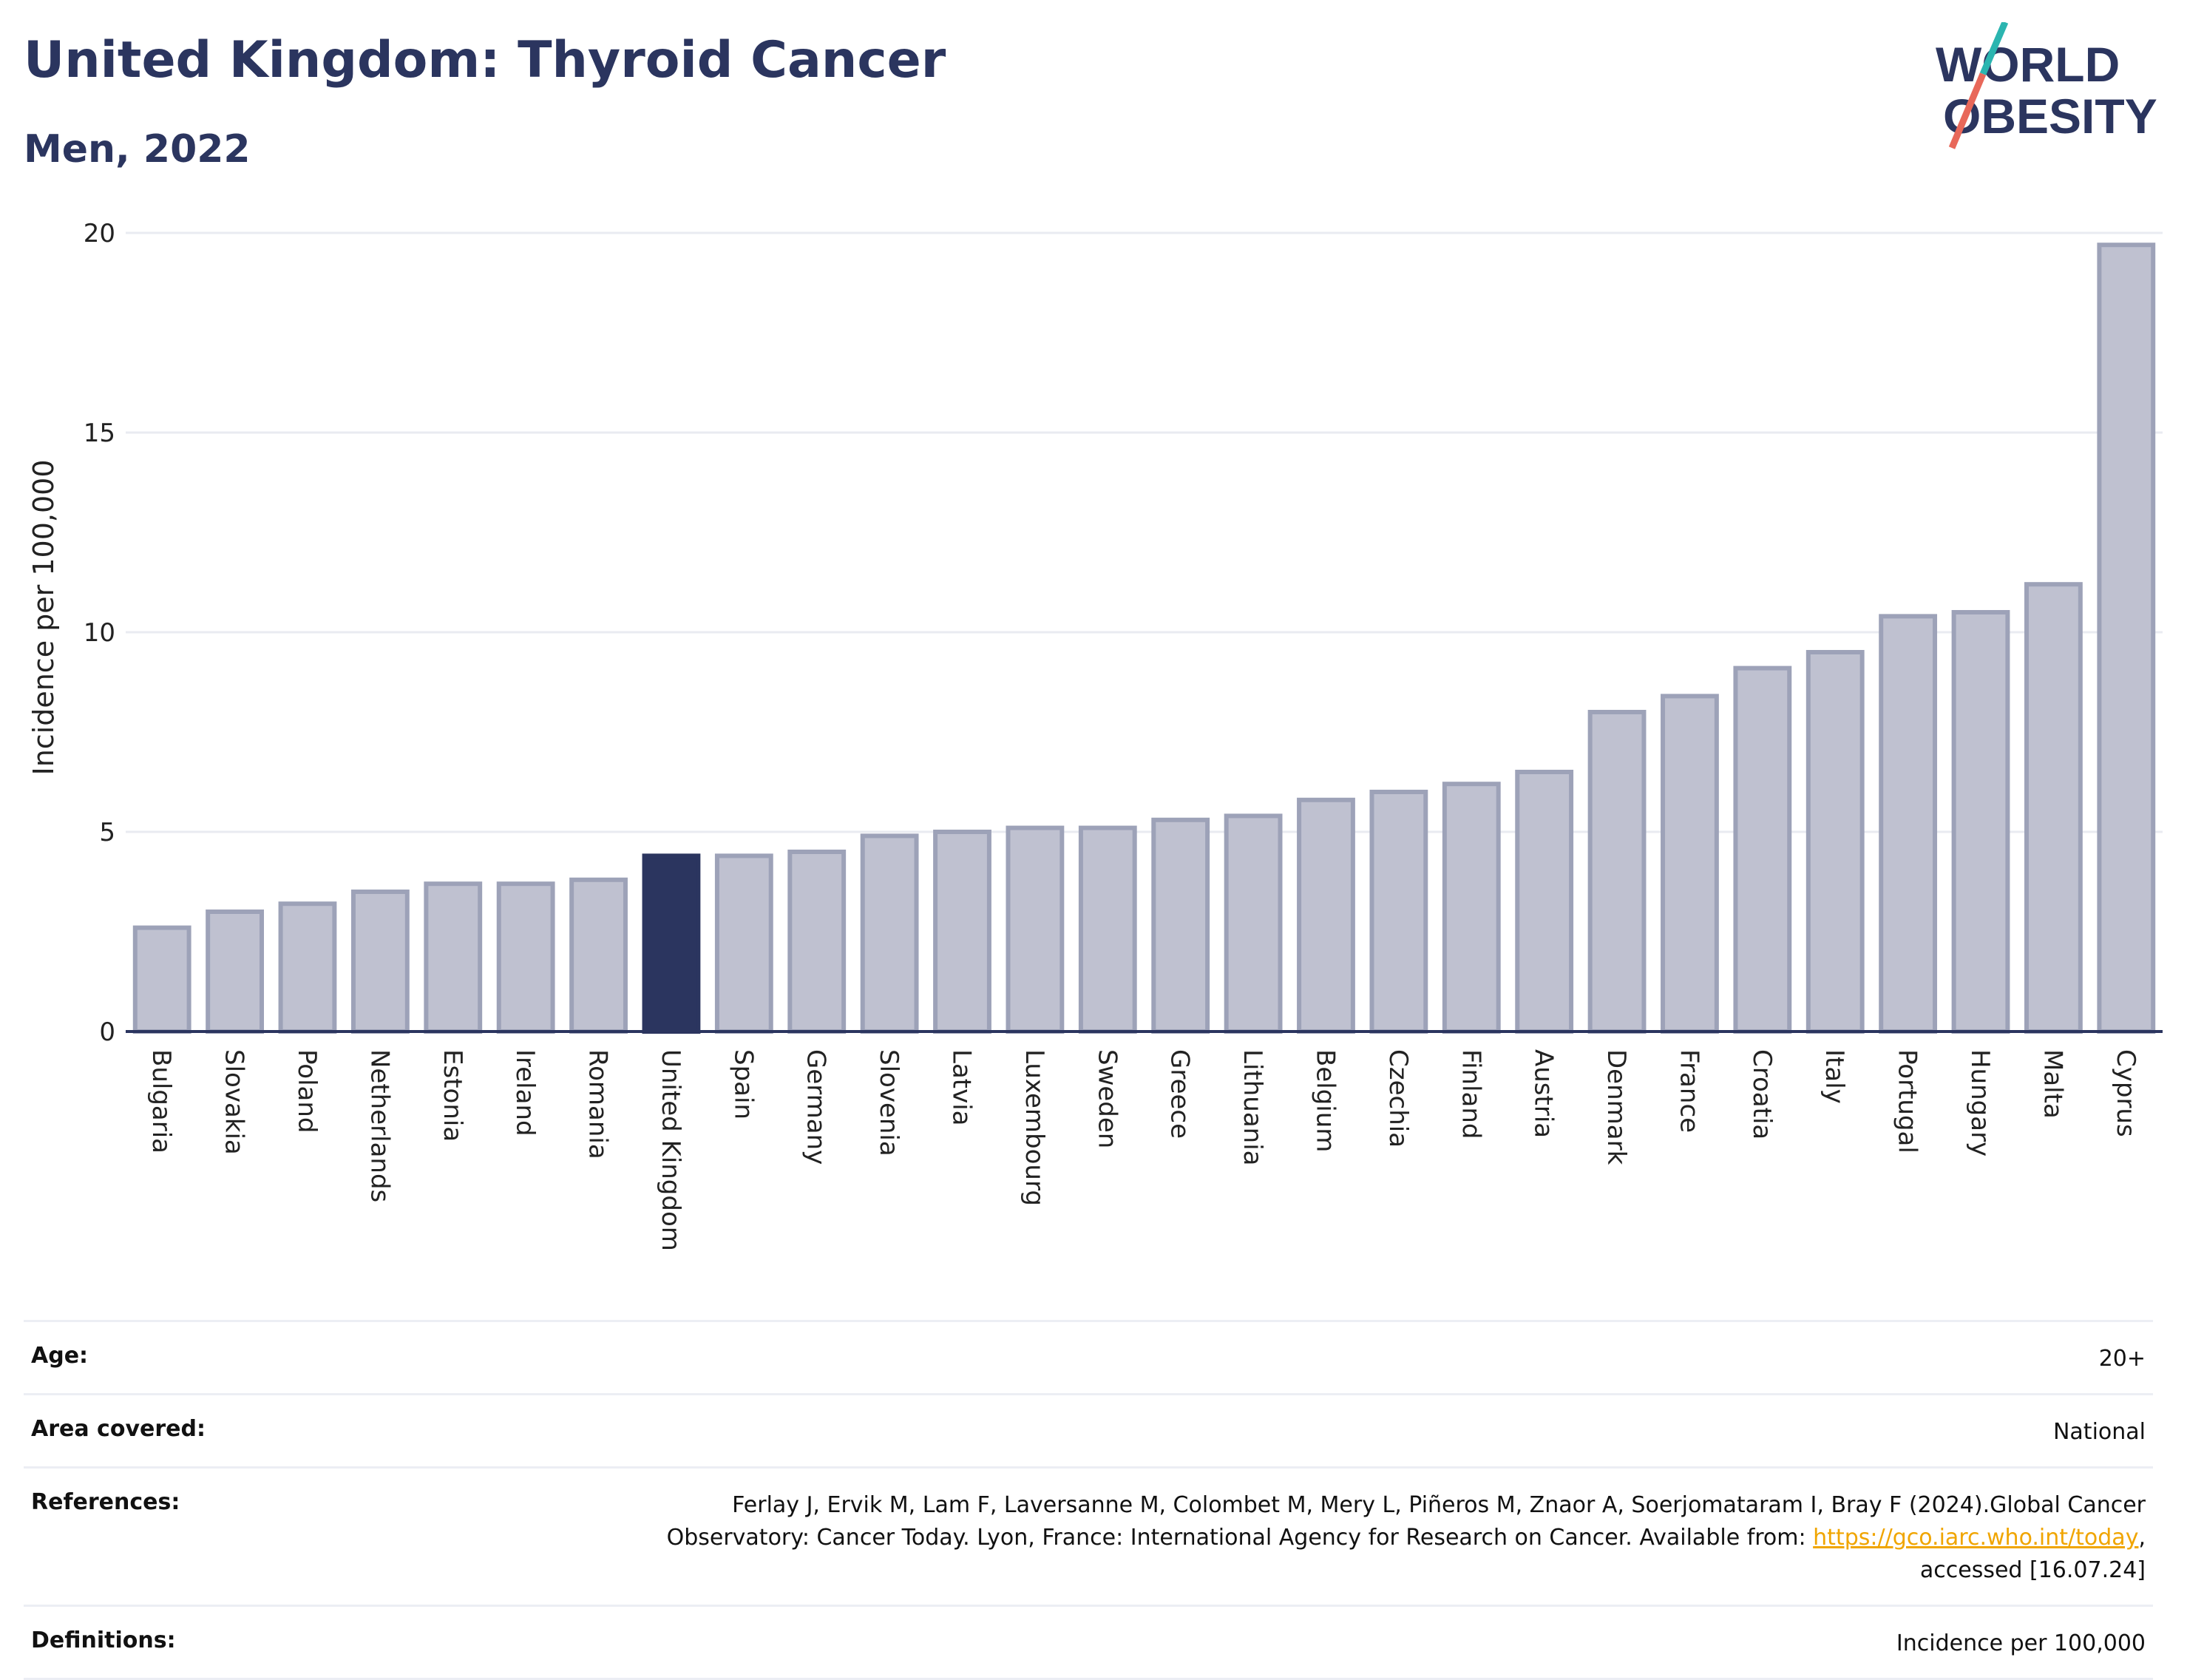 The width and height of the screenshot is (2187, 1680). What do you see at coordinates (1088, 1357) in the screenshot?
I see `meta-row-age: Age: 20+` at bounding box center [1088, 1357].